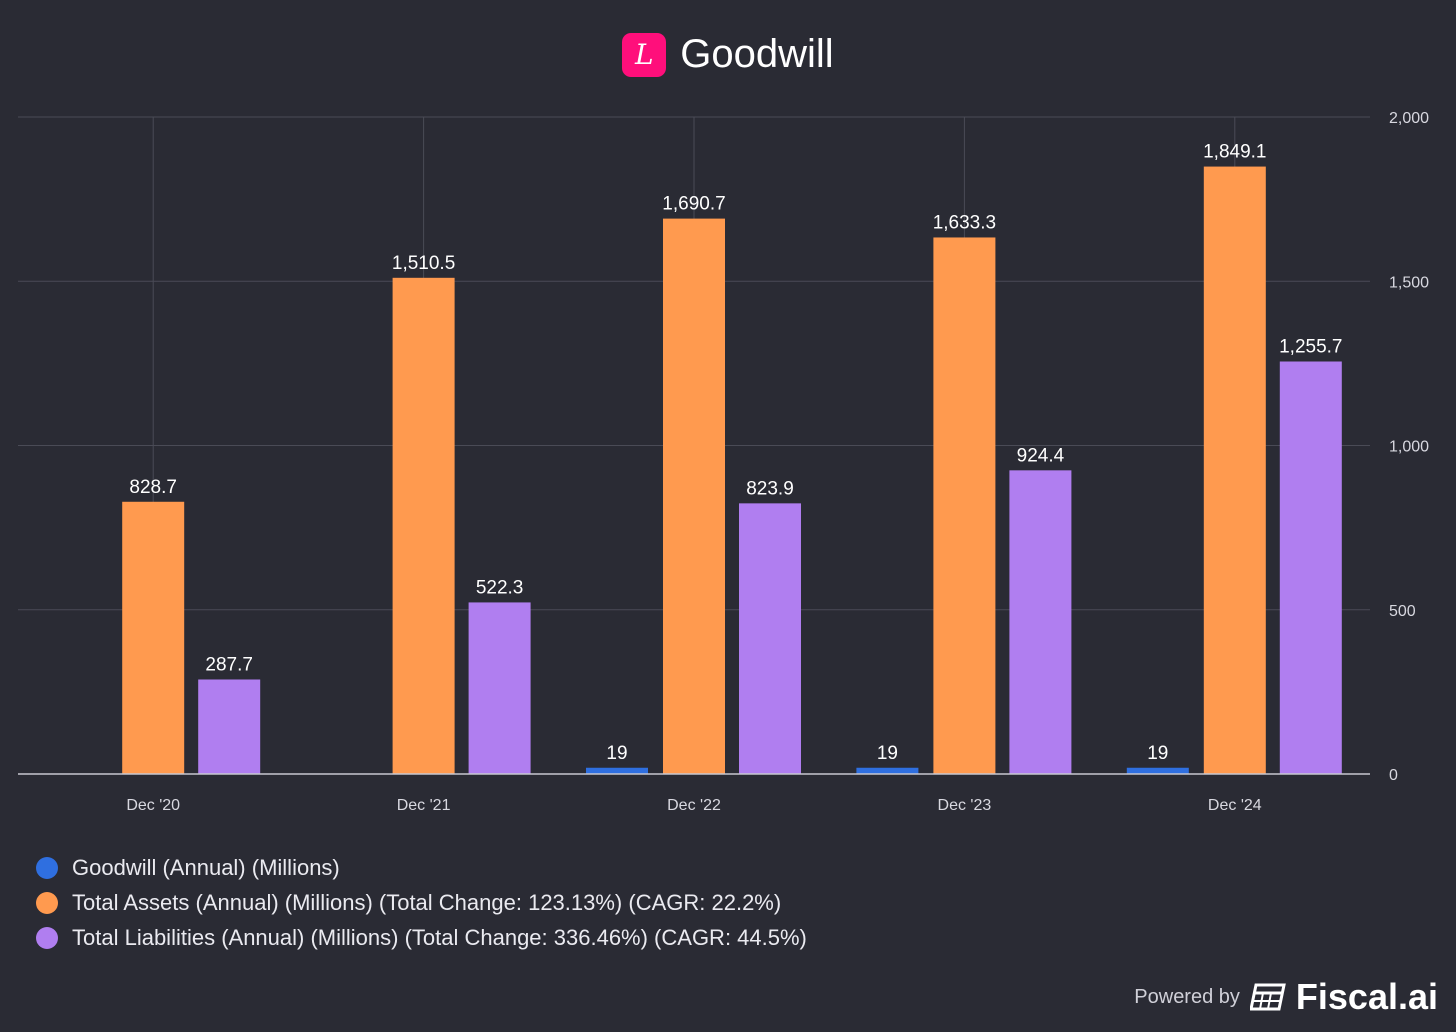  Describe the element at coordinates (1409, 282) in the screenshot. I see `y-tick-label: 1,500` at that location.